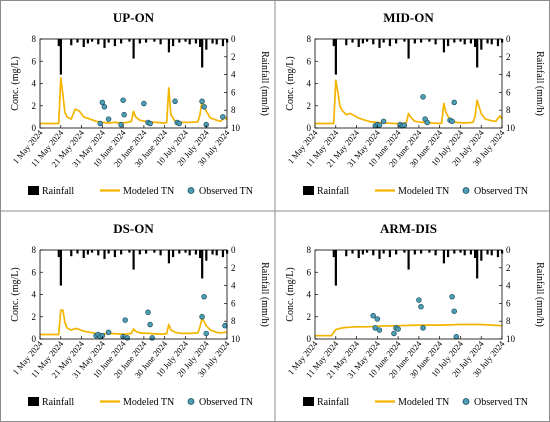 The image size is (550, 422). Describe the element at coordinates (309, 106) in the screenshot. I see `y-left-tick-label: 2` at that location.